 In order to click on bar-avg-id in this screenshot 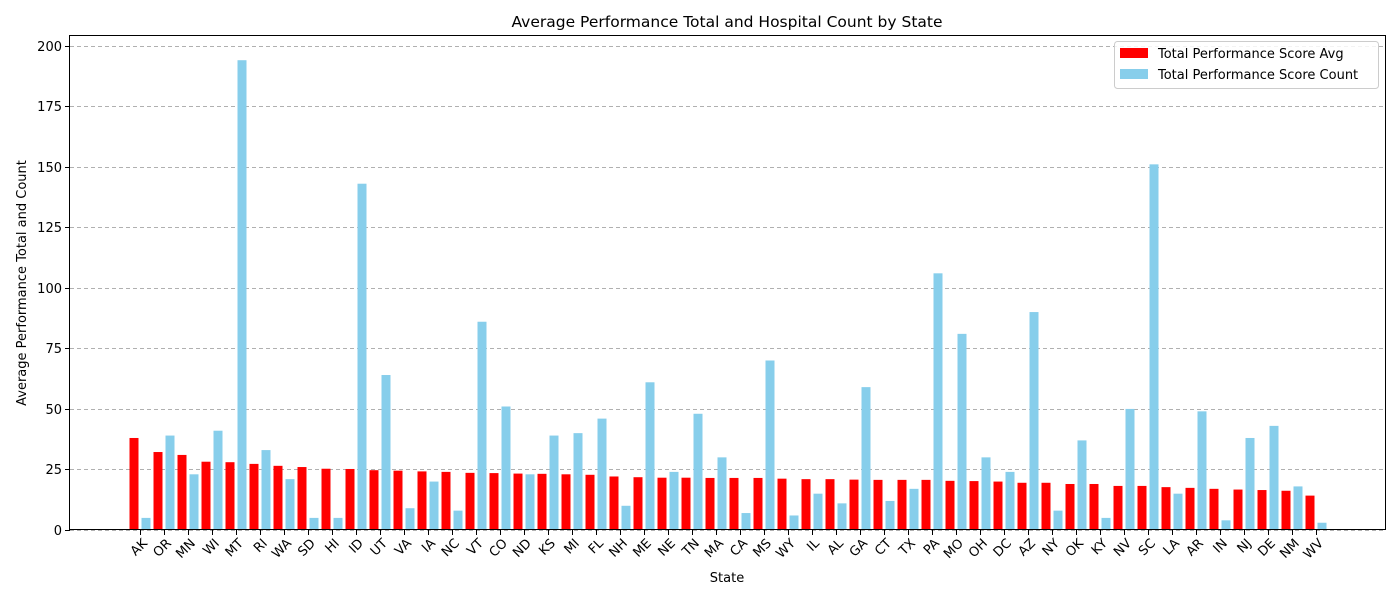, I will do `click(350, 499)`.